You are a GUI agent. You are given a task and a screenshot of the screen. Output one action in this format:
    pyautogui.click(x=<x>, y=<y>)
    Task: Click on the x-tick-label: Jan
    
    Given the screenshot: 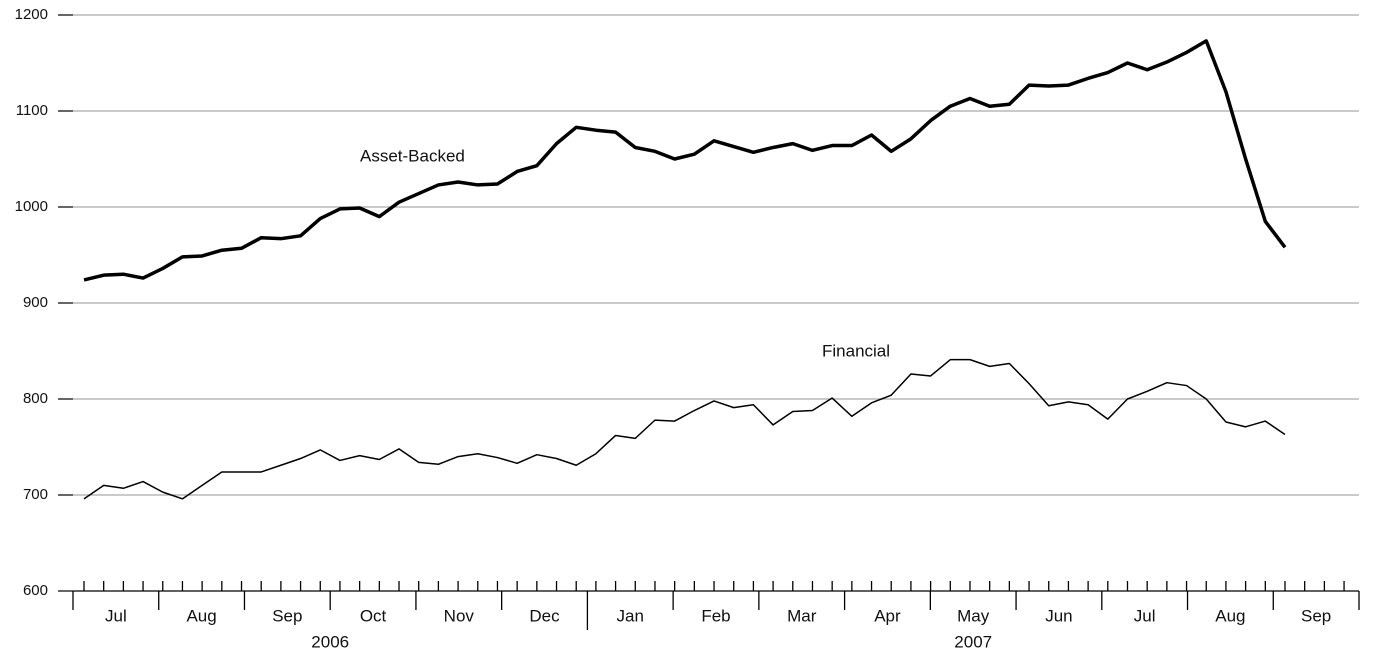 What is the action you would take?
    pyautogui.click(x=630, y=615)
    